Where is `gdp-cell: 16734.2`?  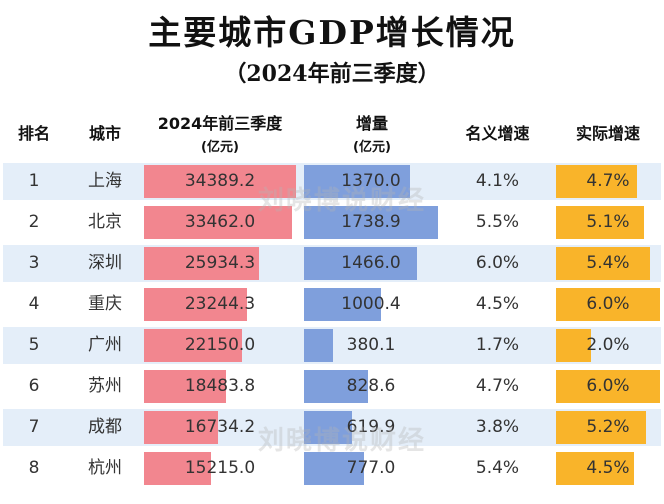 gdp-cell: 16734.2 is located at coordinates (220, 427).